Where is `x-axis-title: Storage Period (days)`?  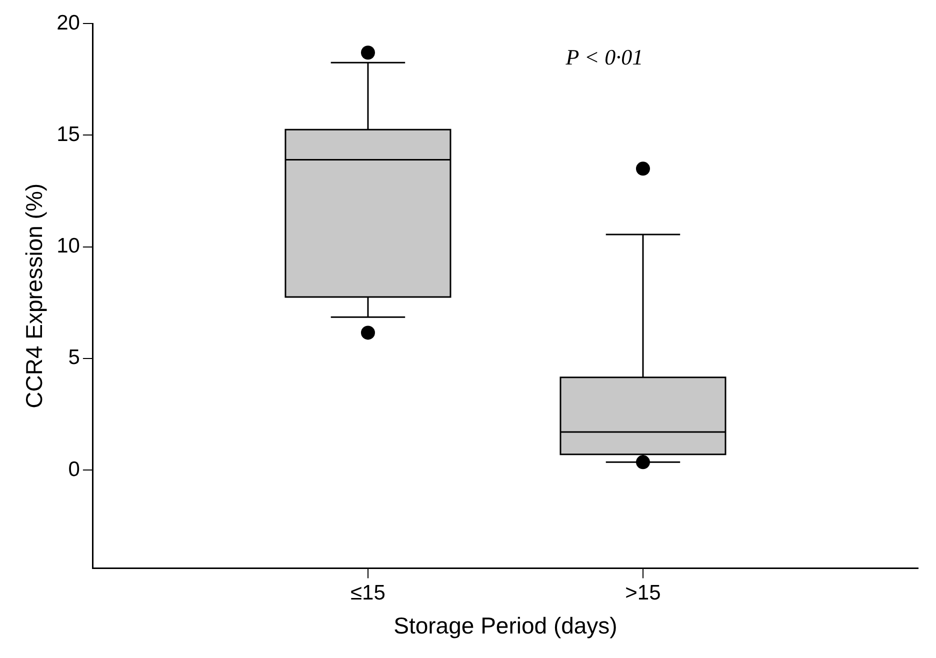 x-axis-title: Storage Period (days) is located at coordinates (506, 625).